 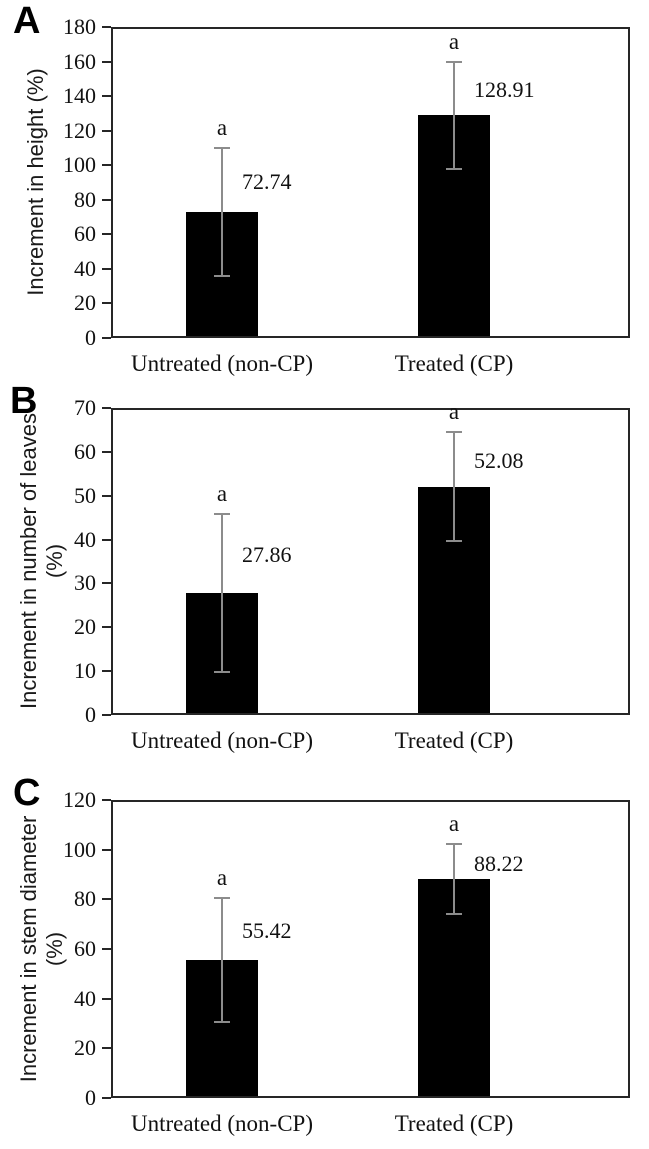 What do you see at coordinates (454, 987) in the screenshot?
I see `bar` at bounding box center [454, 987].